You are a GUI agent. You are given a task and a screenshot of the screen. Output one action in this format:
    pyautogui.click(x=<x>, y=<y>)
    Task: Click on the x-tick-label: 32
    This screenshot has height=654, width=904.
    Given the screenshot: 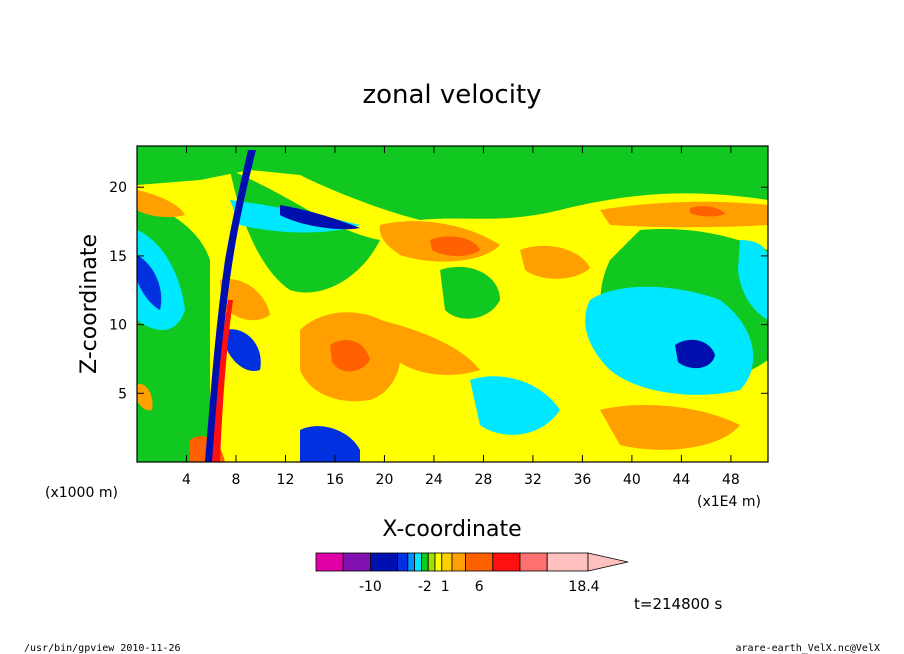 What is the action you would take?
    pyautogui.click(x=533, y=480)
    